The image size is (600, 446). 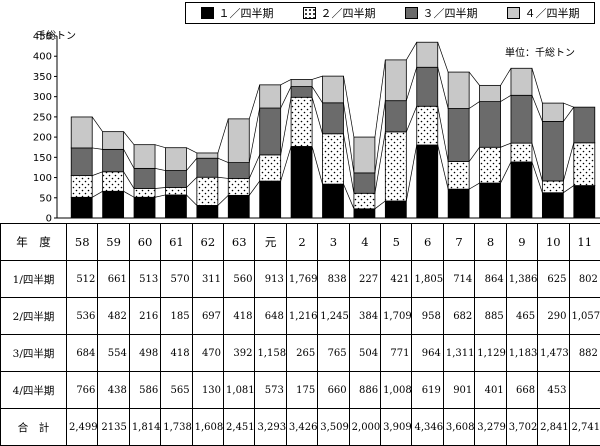 I want to click on value-cell: 625, so click(x=553, y=279).